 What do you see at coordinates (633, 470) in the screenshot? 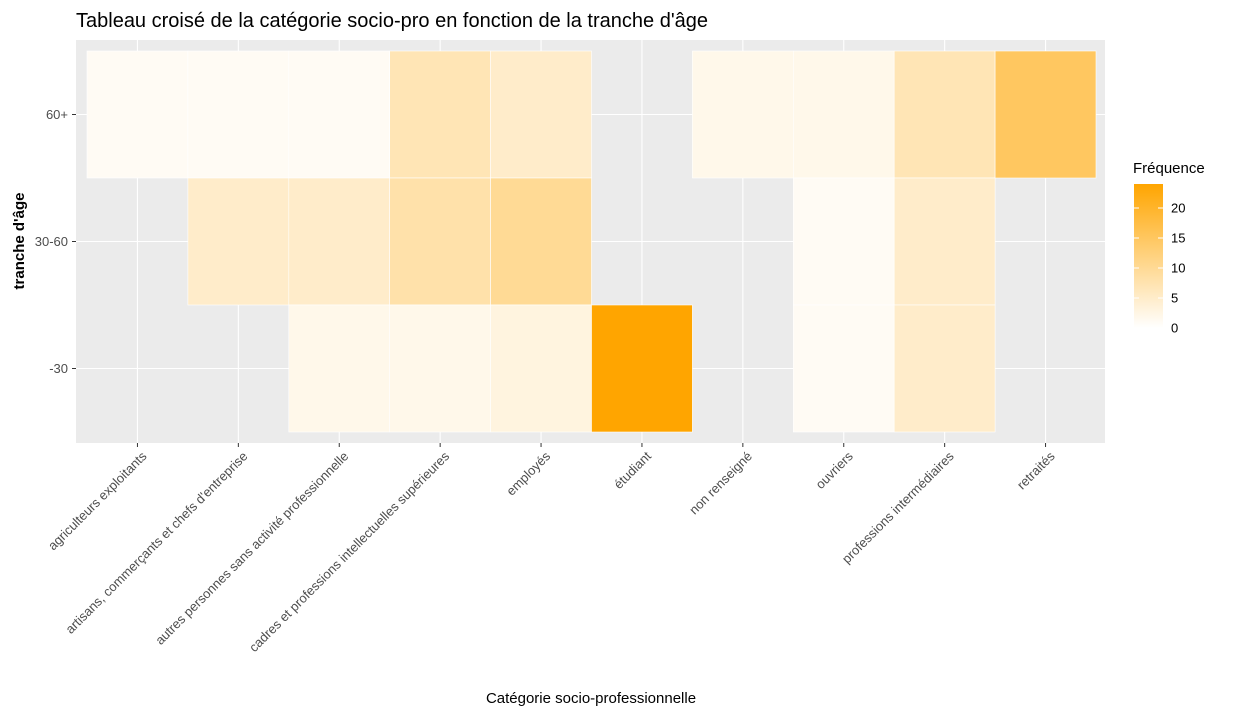
I see `x-tick-label: étudiant` at bounding box center [633, 470].